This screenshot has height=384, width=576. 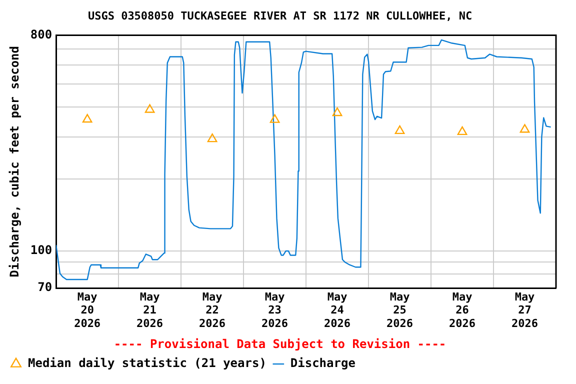 I want to click on chart-title: USGS 03508050 TUCKASEGEE RIVER AT SR 1172 NR CULLOWHEE, NC, so click(x=280, y=15).